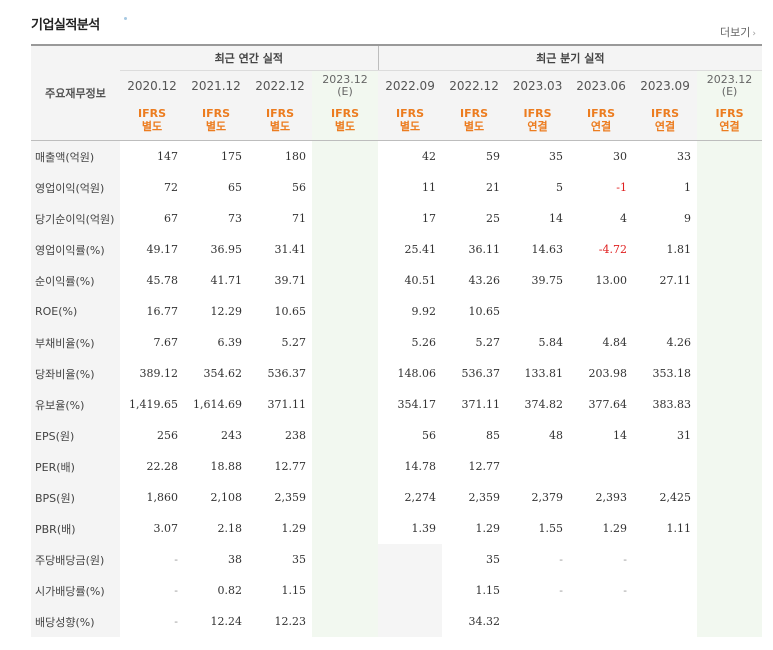 The height and width of the screenshot is (650, 773). I want to click on period-header: 2023.12 (E), so click(345, 85).